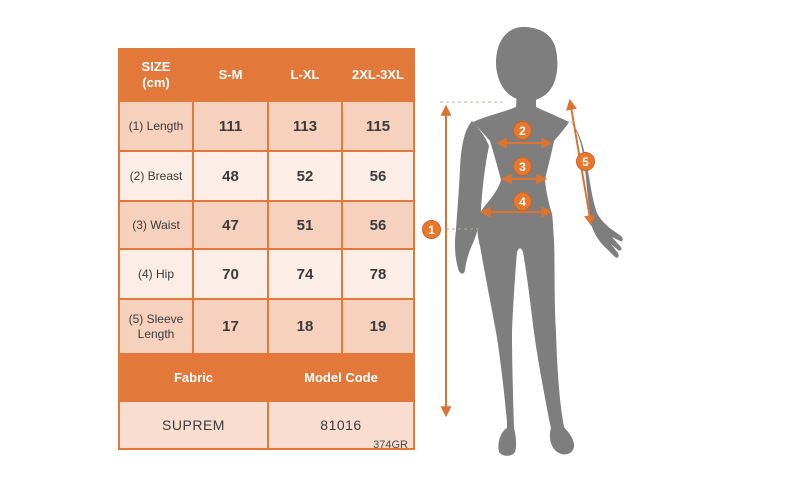  What do you see at coordinates (230, 326) in the screenshot?
I see `sleeve-value-sm: 17` at bounding box center [230, 326].